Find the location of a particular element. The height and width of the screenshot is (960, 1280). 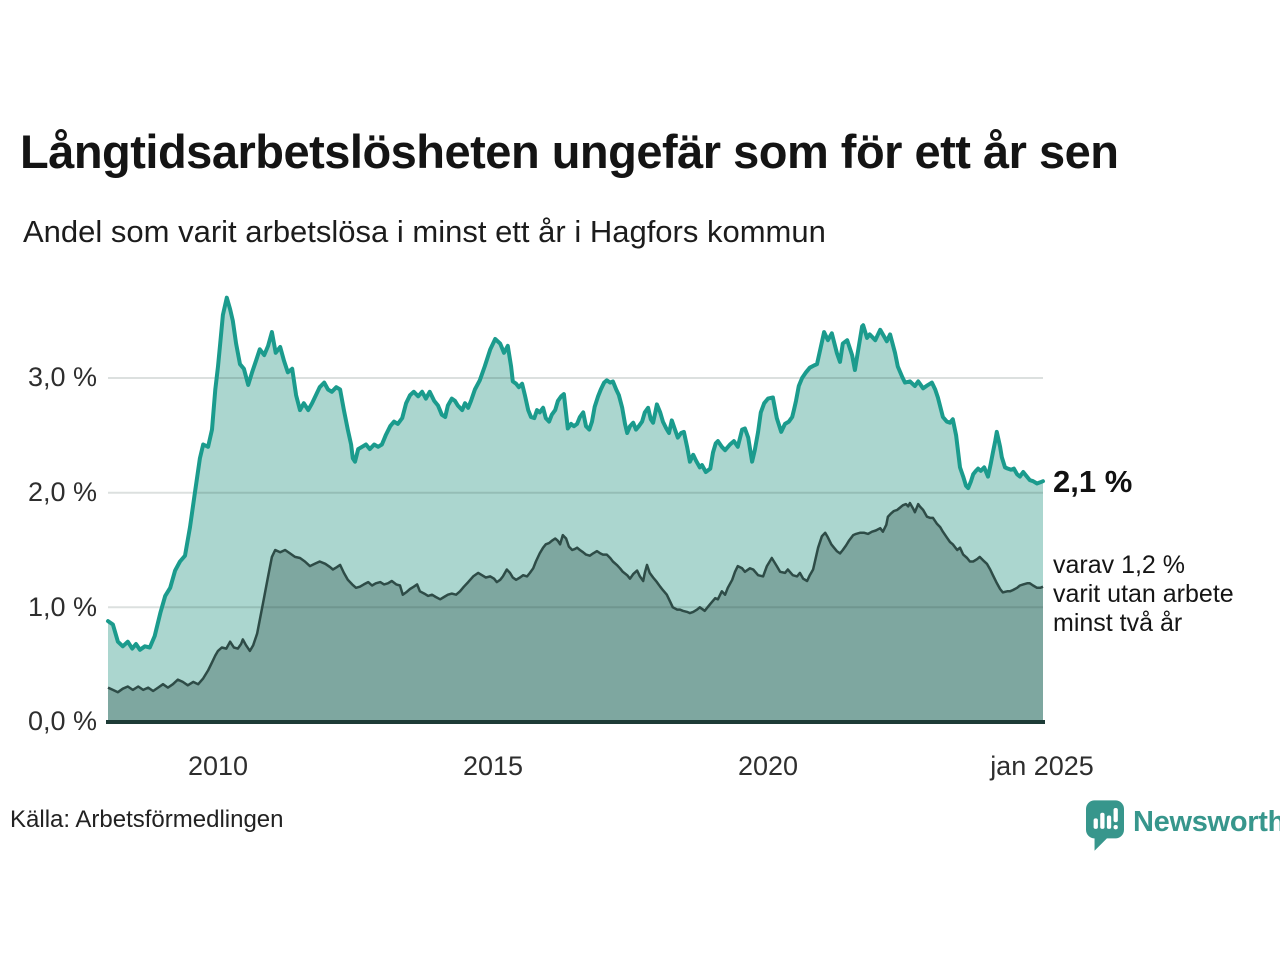

logo-bar-medium is located at coordinates (1109, 822).